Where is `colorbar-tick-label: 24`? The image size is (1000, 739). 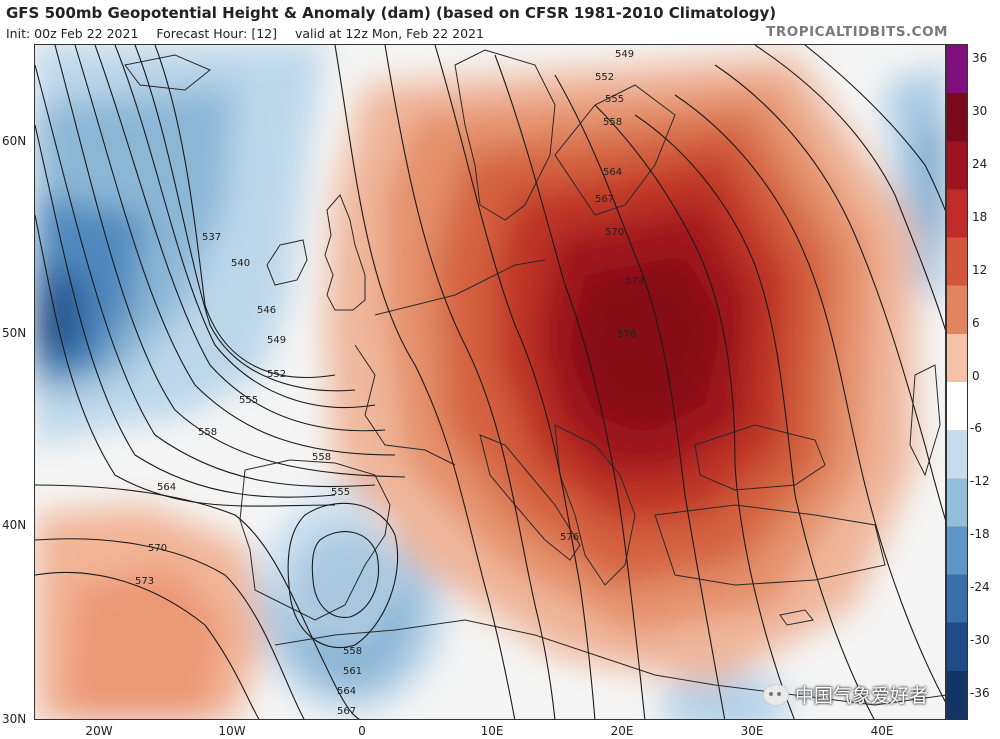
colorbar-tick-label: 24 is located at coordinates (980, 163).